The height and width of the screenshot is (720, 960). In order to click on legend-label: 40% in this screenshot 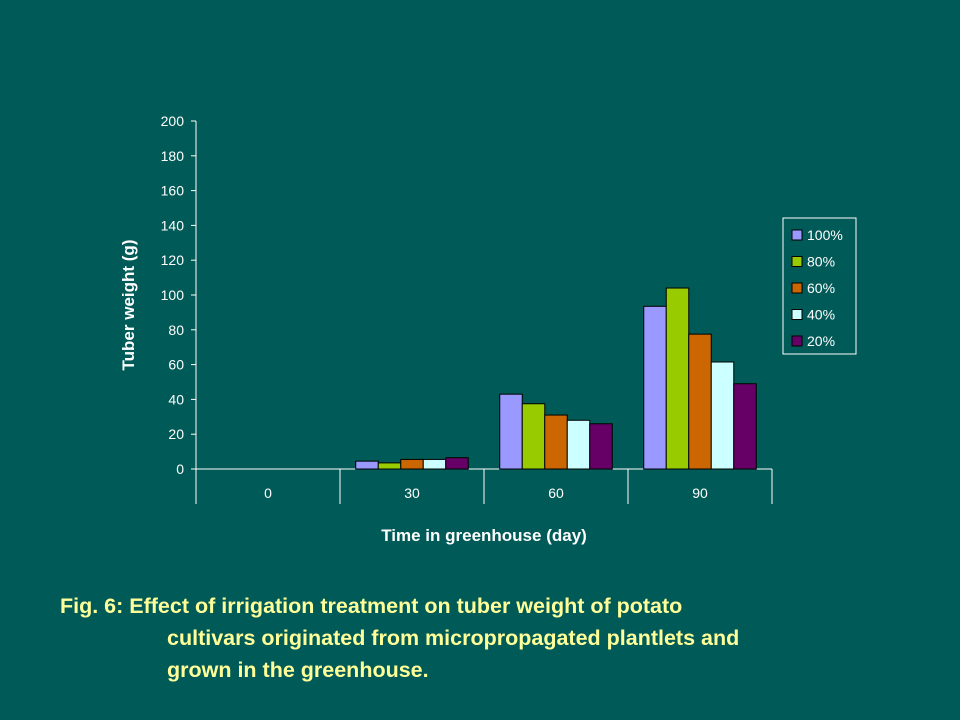, I will do `click(821, 315)`.